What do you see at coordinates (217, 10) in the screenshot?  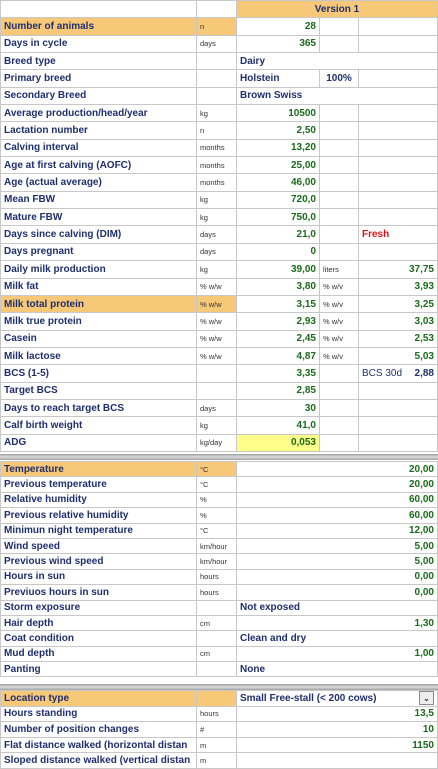 I see `header-blank-unit` at bounding box center [217, 10].